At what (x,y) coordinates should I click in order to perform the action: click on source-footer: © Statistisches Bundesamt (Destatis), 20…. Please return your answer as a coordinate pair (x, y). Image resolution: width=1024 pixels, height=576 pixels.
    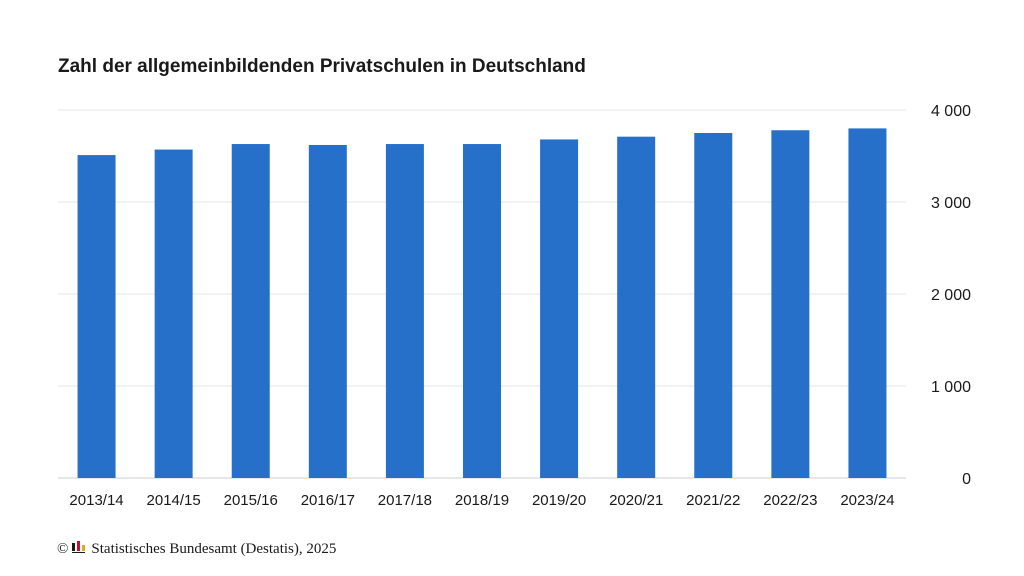
    Looking at the image, I should click on (196, 549).